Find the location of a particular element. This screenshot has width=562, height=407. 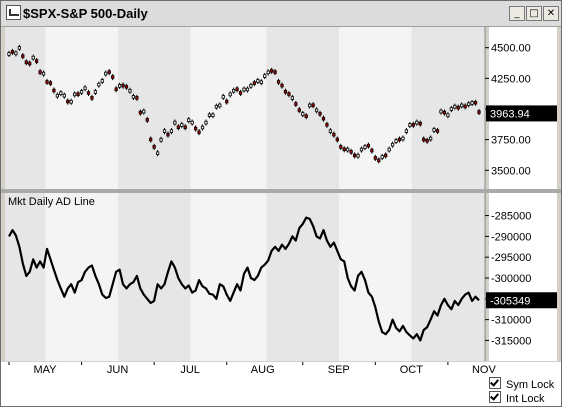

int-lock-toggle: Int Lock is located at coordinates (517, 398).